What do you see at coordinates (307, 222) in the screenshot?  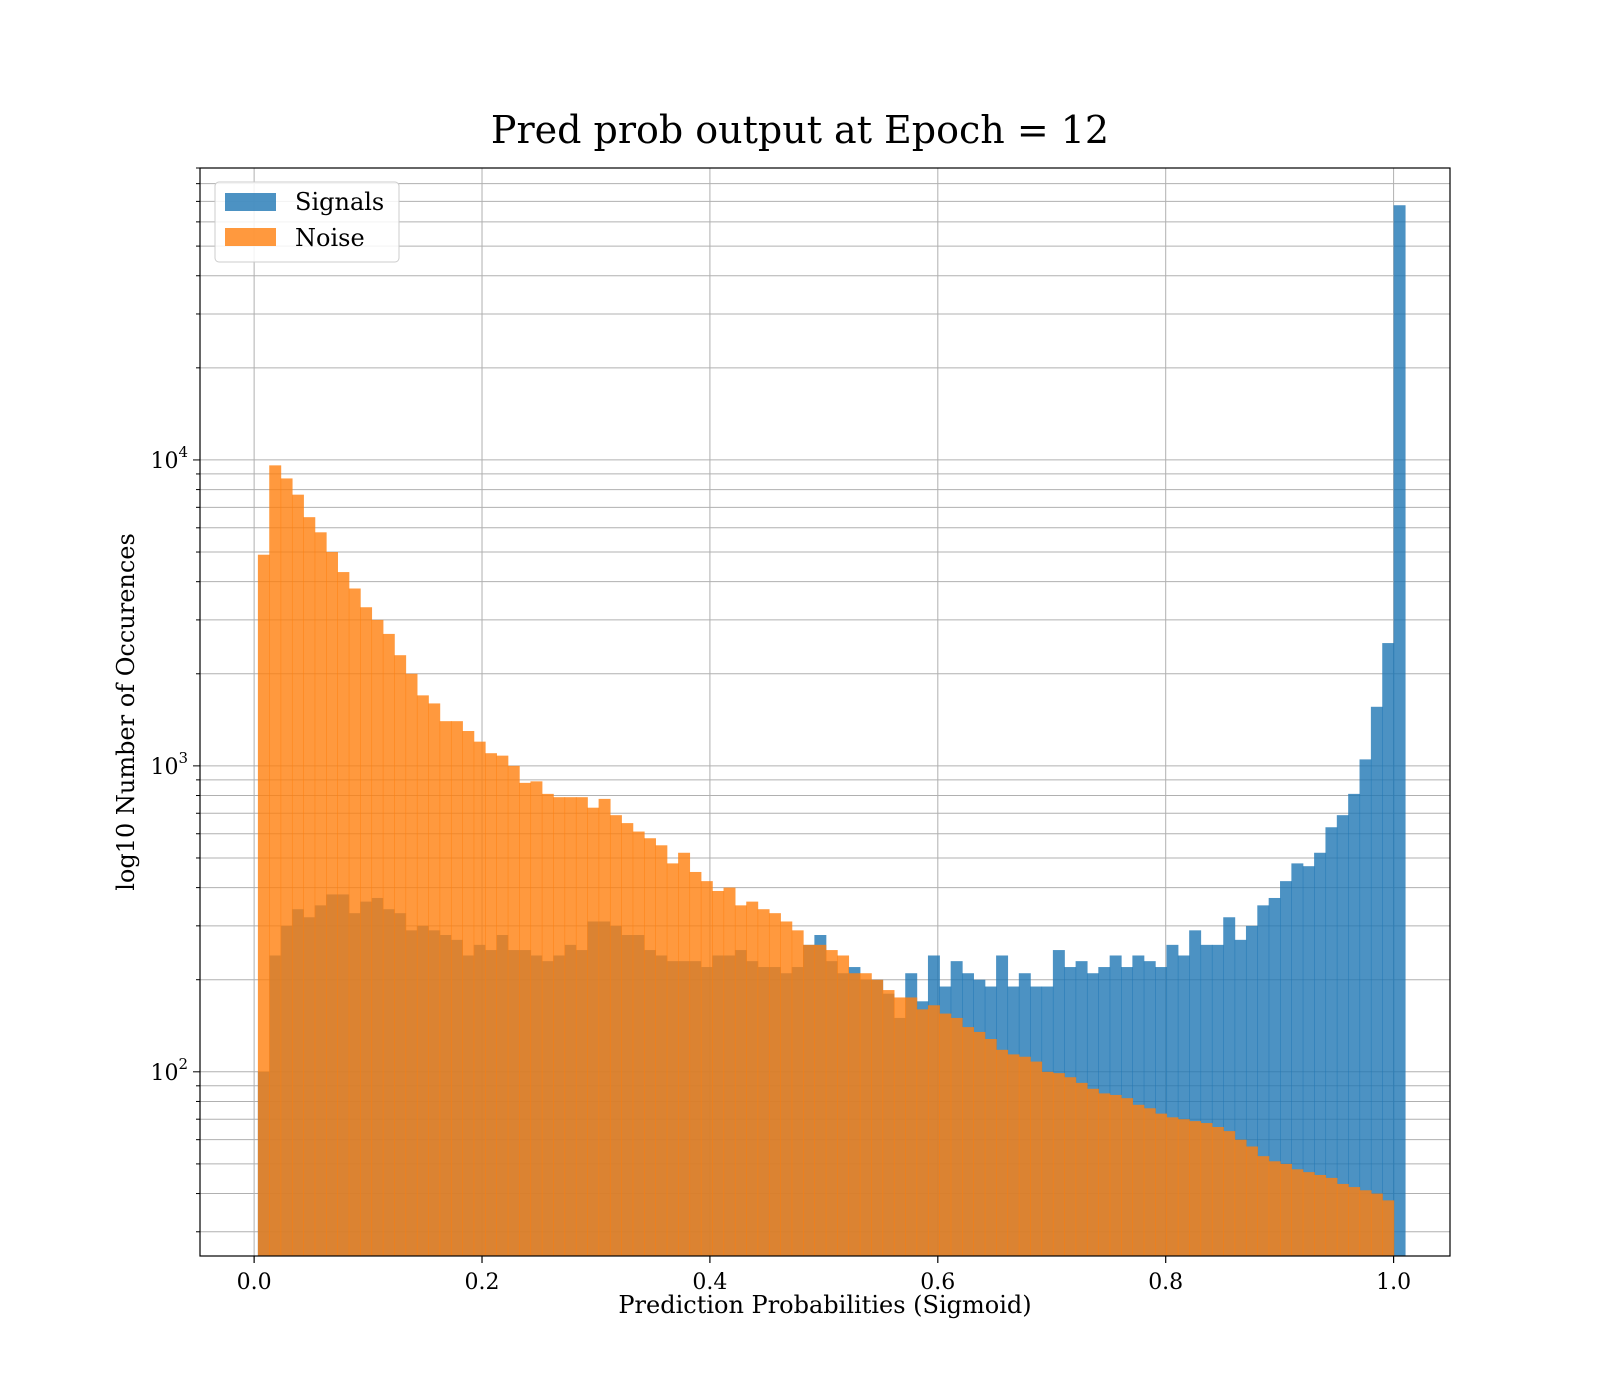 I see `legend: Signals Noise` at bounding box center [307, 222].